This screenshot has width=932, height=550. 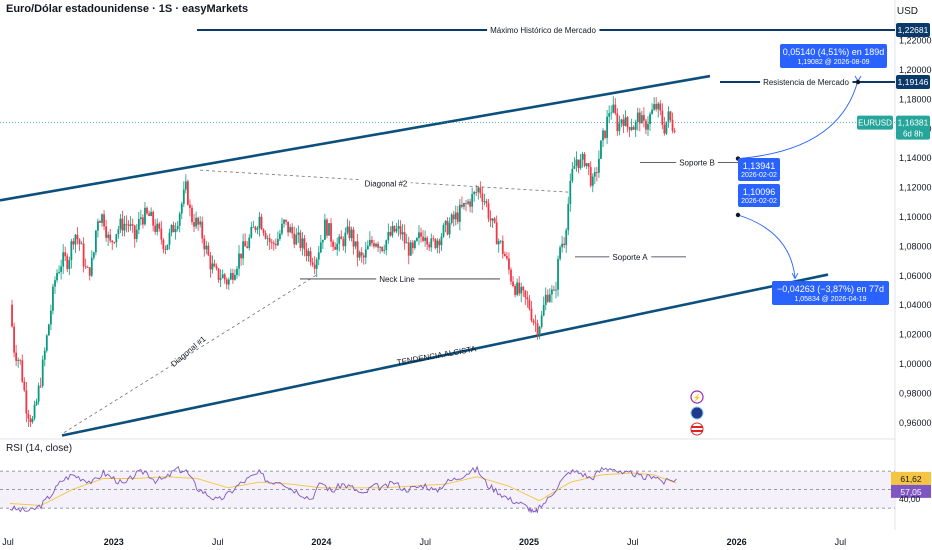 I want to click on resistencia-label-bg, so click(x=806, y=83).